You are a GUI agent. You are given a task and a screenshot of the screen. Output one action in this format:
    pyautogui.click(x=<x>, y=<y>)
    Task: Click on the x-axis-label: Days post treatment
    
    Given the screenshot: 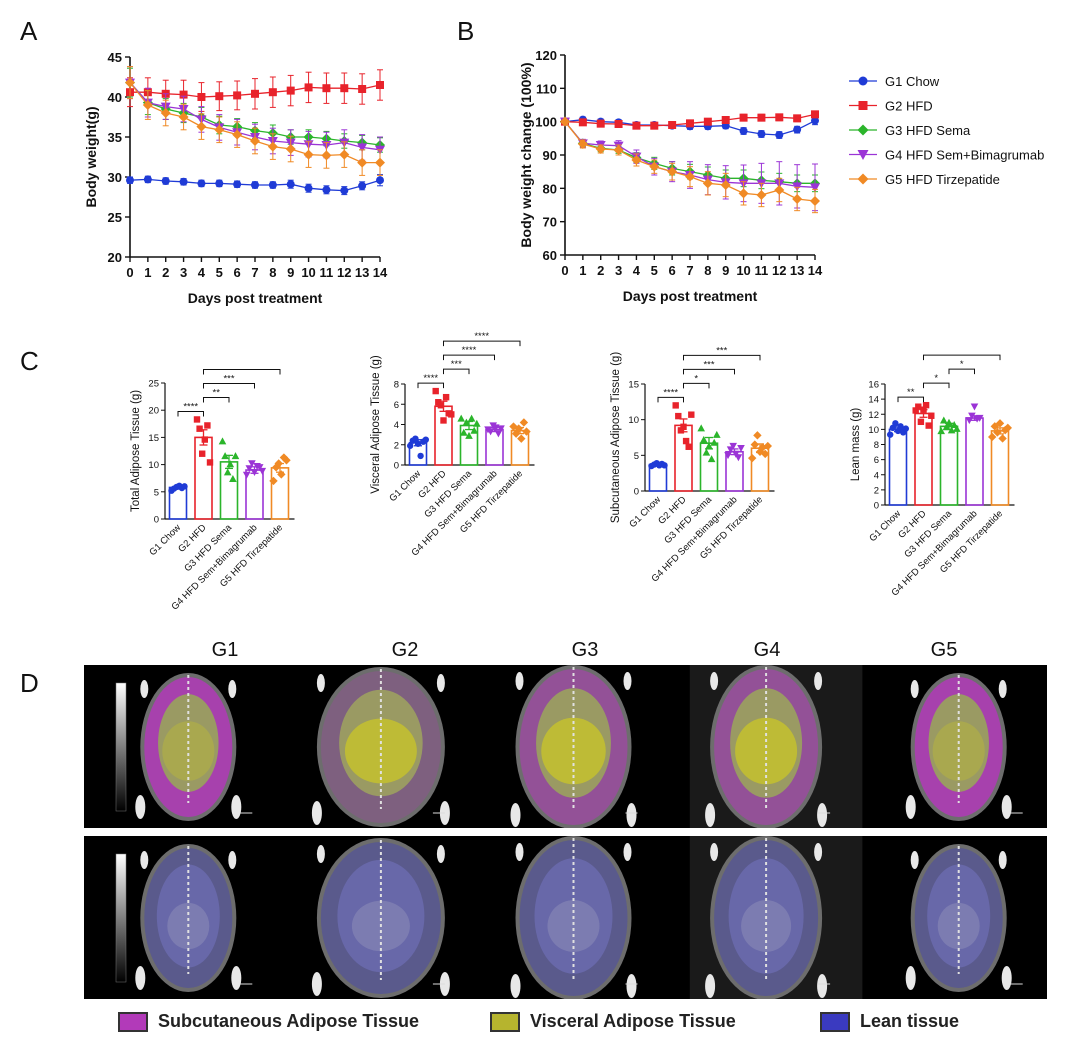 What is the action you would take?
    pyautogui.click(x=690, y=296)
    